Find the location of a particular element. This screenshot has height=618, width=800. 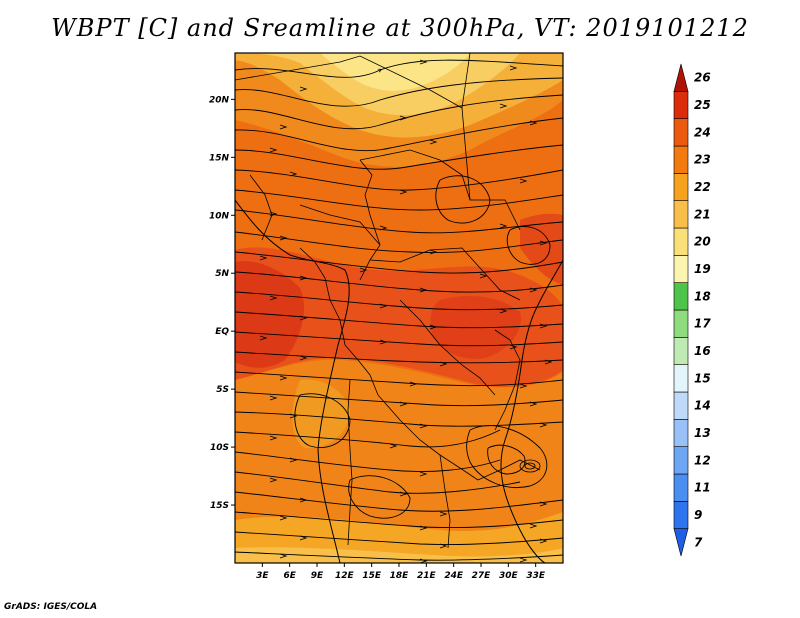

lake-outline is located at coordinates (530, 466).